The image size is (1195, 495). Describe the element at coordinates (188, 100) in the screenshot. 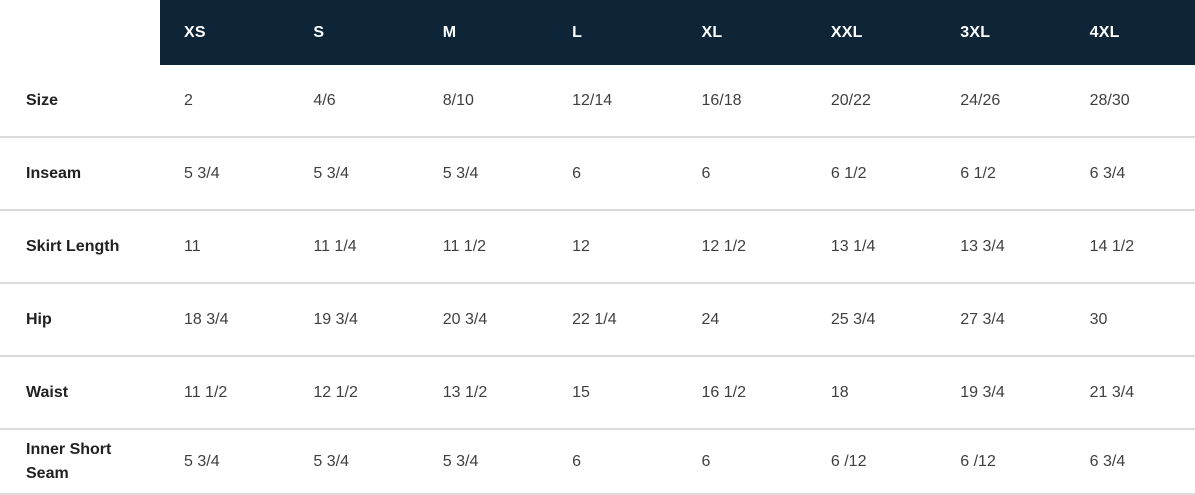

I see `table-cell: 2` at that location.